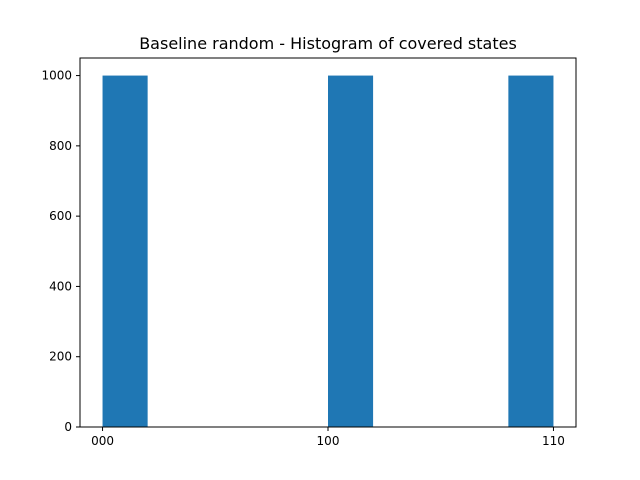  What do you see at coordinates (328, 441) in the screenshot?
I see `x-tick-label-1: 100` at bounding box center [328, 441].